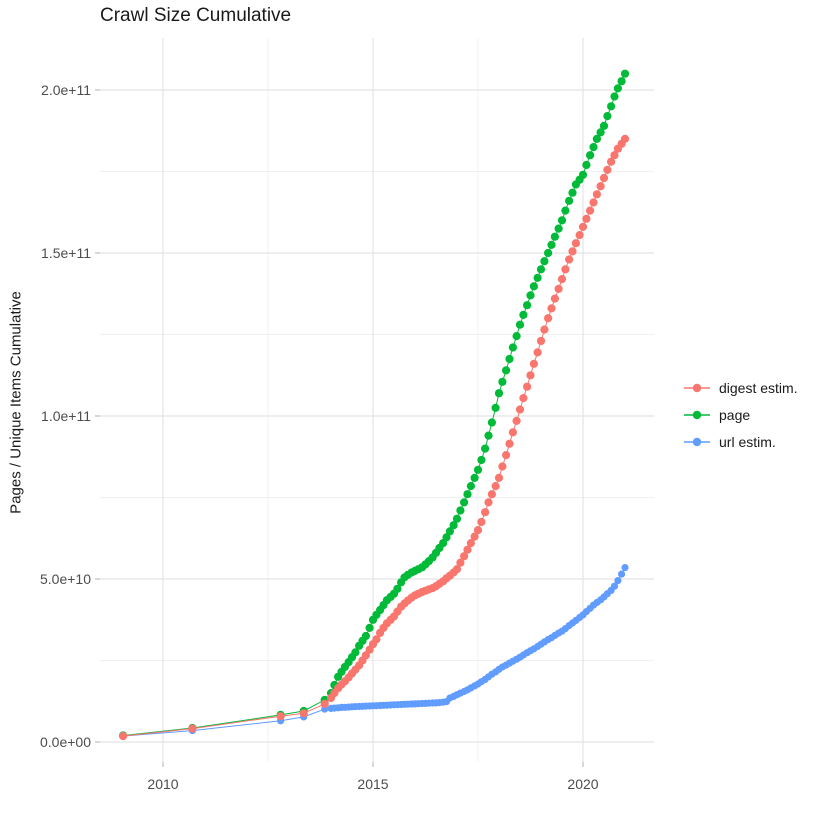 Image resolution: width=826 pixels, height=827 pixels. What do you see at coordinates (697, 442) in the screenshot?
I see `legend-key-url-icon` at bounding box center [697, 442].